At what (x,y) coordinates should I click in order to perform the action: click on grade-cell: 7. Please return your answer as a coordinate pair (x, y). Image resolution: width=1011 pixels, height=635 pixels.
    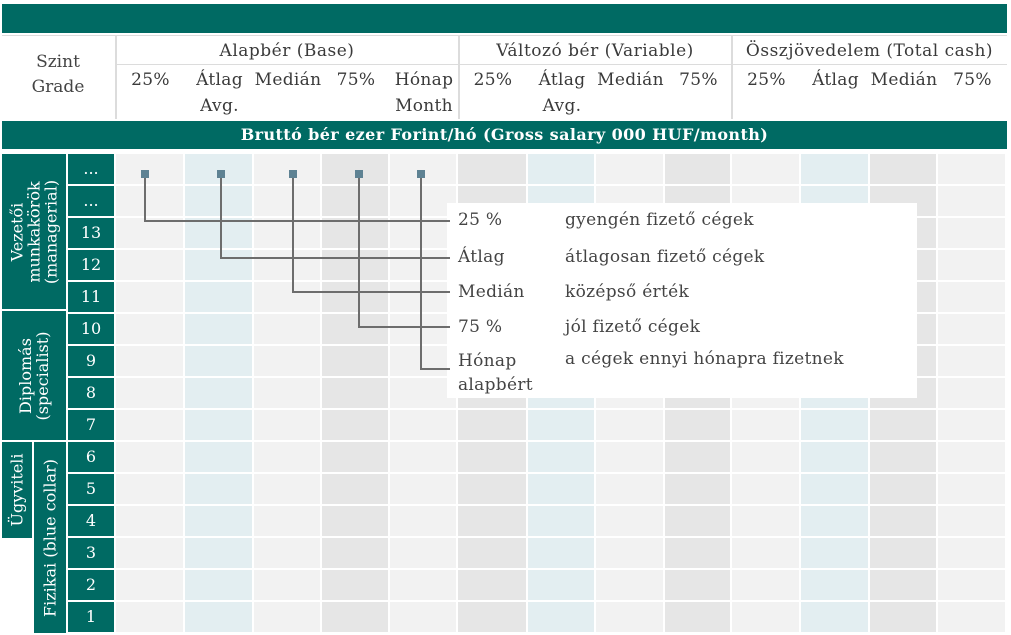
    Looking at the image, I should click on (91, 426).